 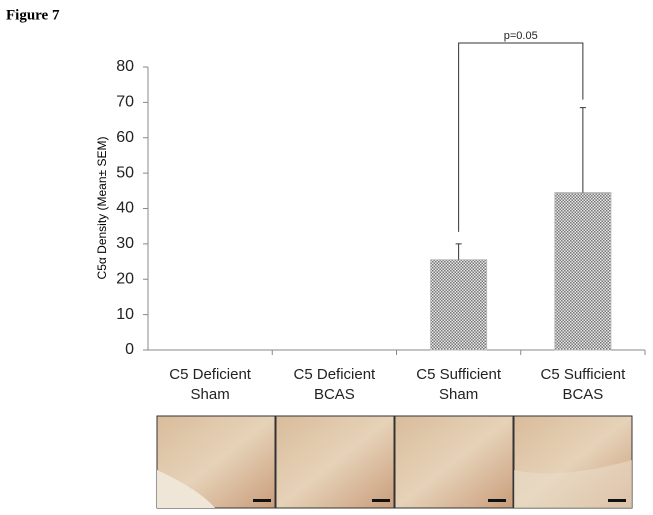 I want to click on x-tick-label: C5 Sufficient Sham, so click(x=459, y=384).